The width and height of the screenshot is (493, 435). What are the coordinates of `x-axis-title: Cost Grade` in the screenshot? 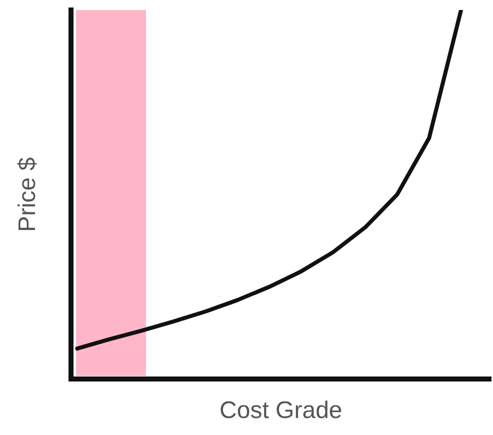 It's located at (281, 410).